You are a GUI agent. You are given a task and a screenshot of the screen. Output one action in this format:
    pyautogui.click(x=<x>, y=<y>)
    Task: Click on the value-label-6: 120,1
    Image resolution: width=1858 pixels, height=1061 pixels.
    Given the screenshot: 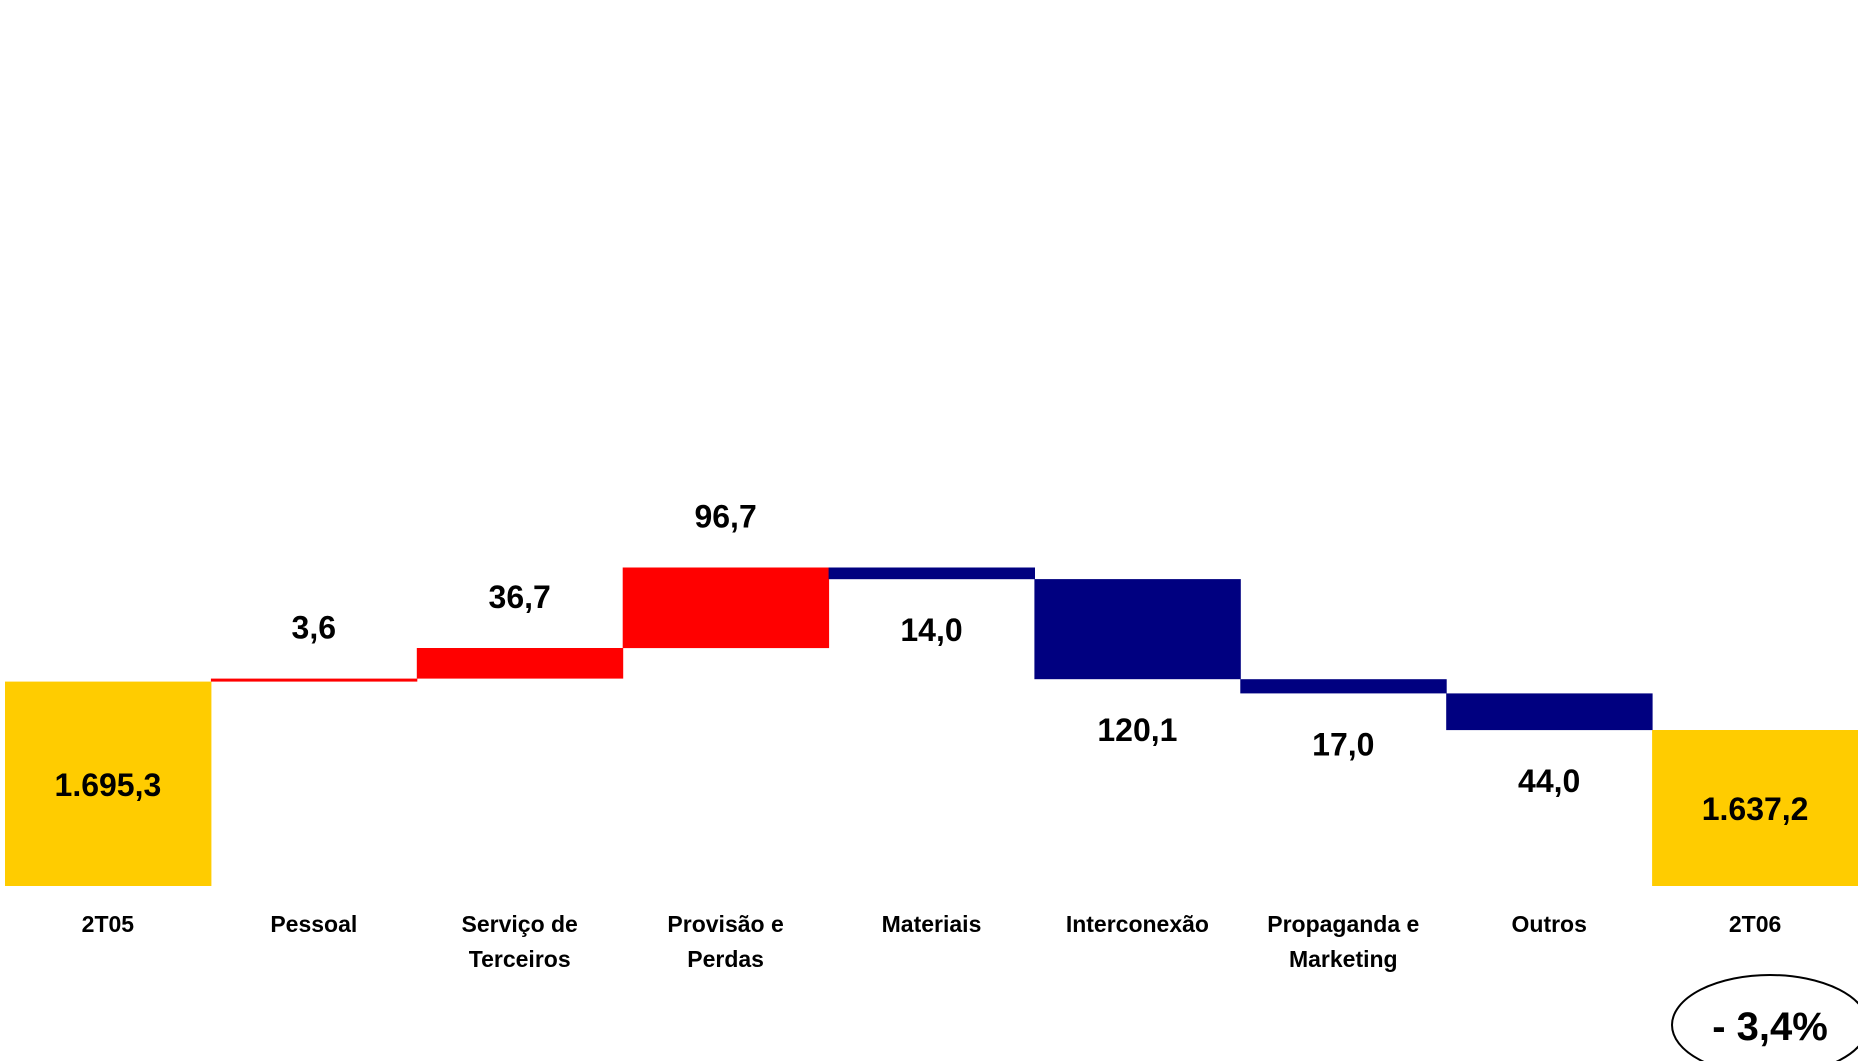 What is the action you would take?
    pyautogui.click(x=1137, y=730)
    